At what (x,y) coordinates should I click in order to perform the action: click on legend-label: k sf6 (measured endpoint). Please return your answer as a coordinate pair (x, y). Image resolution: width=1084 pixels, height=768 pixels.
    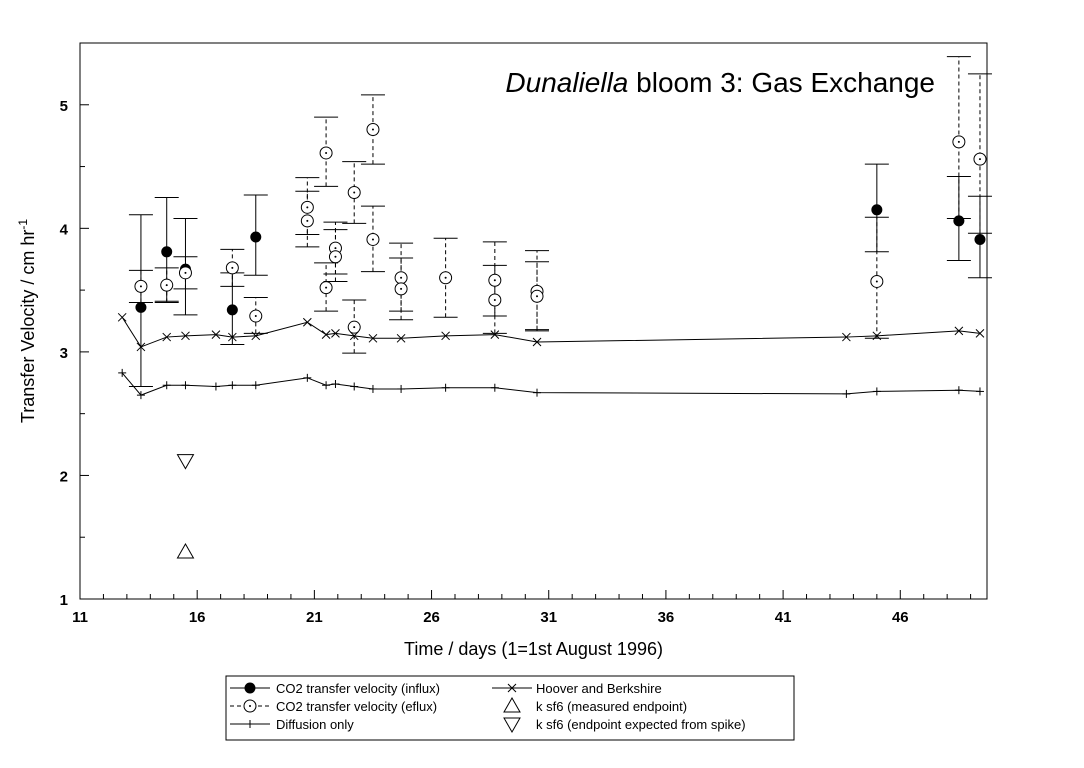
    Looking at the image, I should click on (611, 706).